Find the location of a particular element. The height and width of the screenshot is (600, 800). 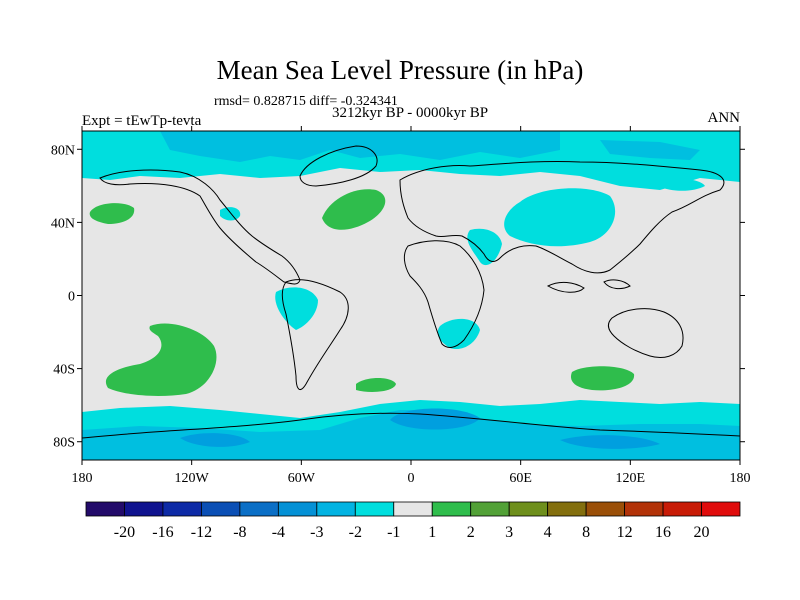

field-asia-patch is located at coordinates (560, 217).